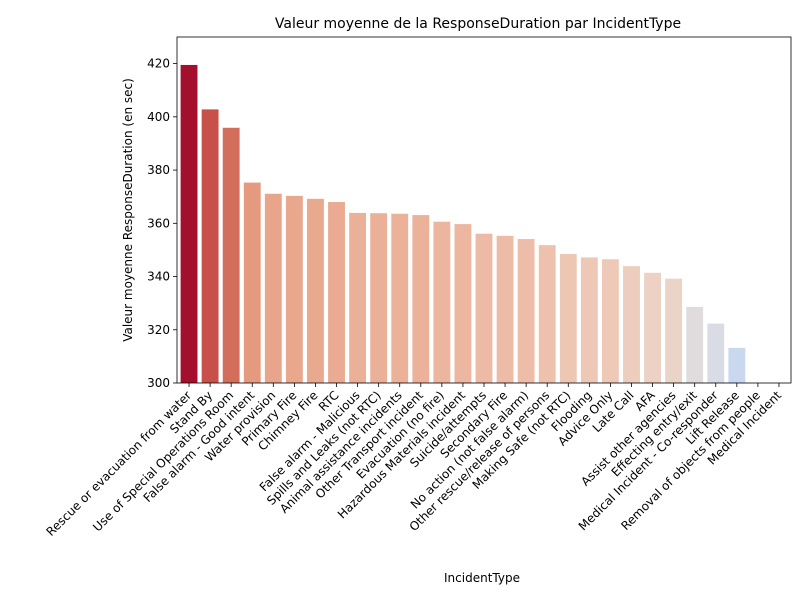 Image resolution: width=800 pixels, height=600 pixels. Describe the element at coordinates (128, 210) in the screenshot. I see `y-axis-label: Valeur moyenne ResponseDuration (en sec)` at that location.